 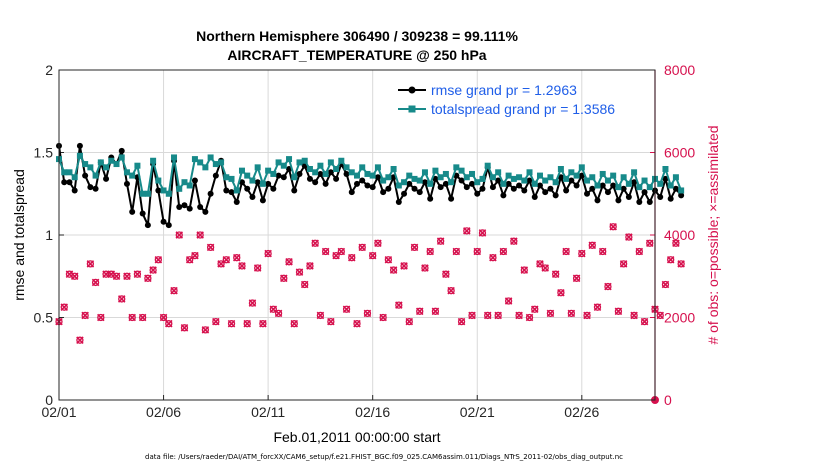 I want to click on legend-spread-marker, so click(x=412, y=109).